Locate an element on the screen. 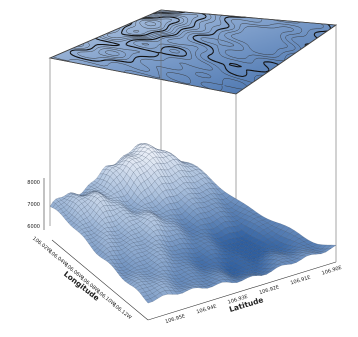 This screenshot has height=337, width=358. y-axis-line is located at coordinates (242, 291).